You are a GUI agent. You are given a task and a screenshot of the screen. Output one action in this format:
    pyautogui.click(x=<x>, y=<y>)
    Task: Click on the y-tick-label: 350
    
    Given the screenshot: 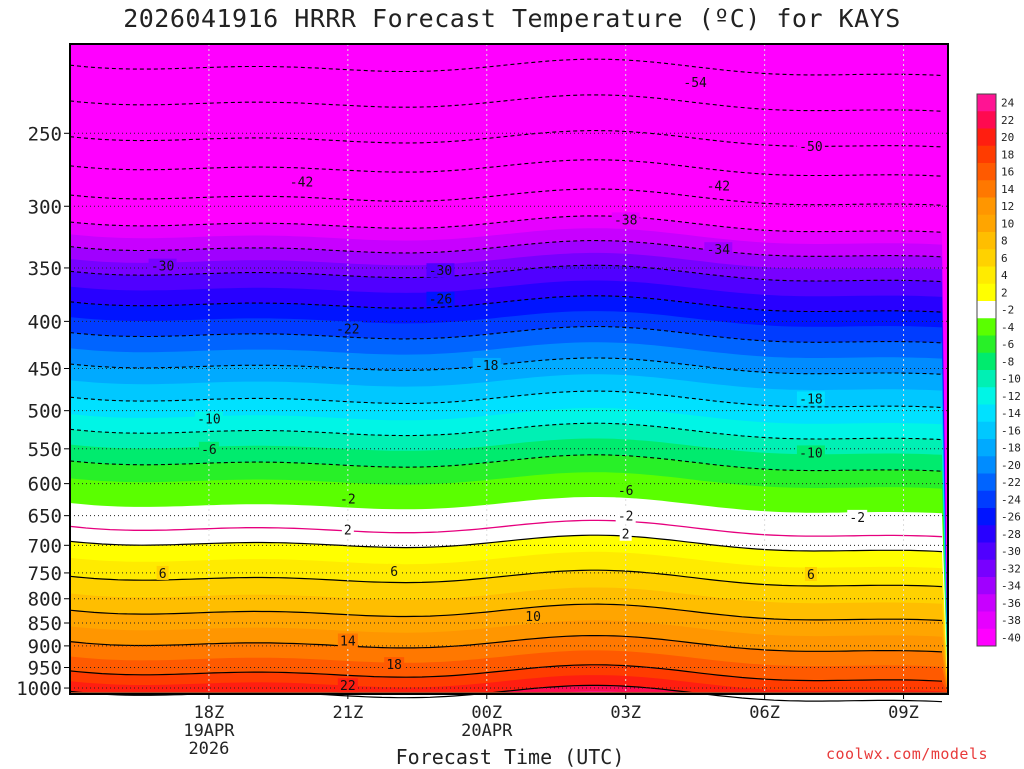 What is the action you would take?
    pyautogui.click(x=45, y=269)
    